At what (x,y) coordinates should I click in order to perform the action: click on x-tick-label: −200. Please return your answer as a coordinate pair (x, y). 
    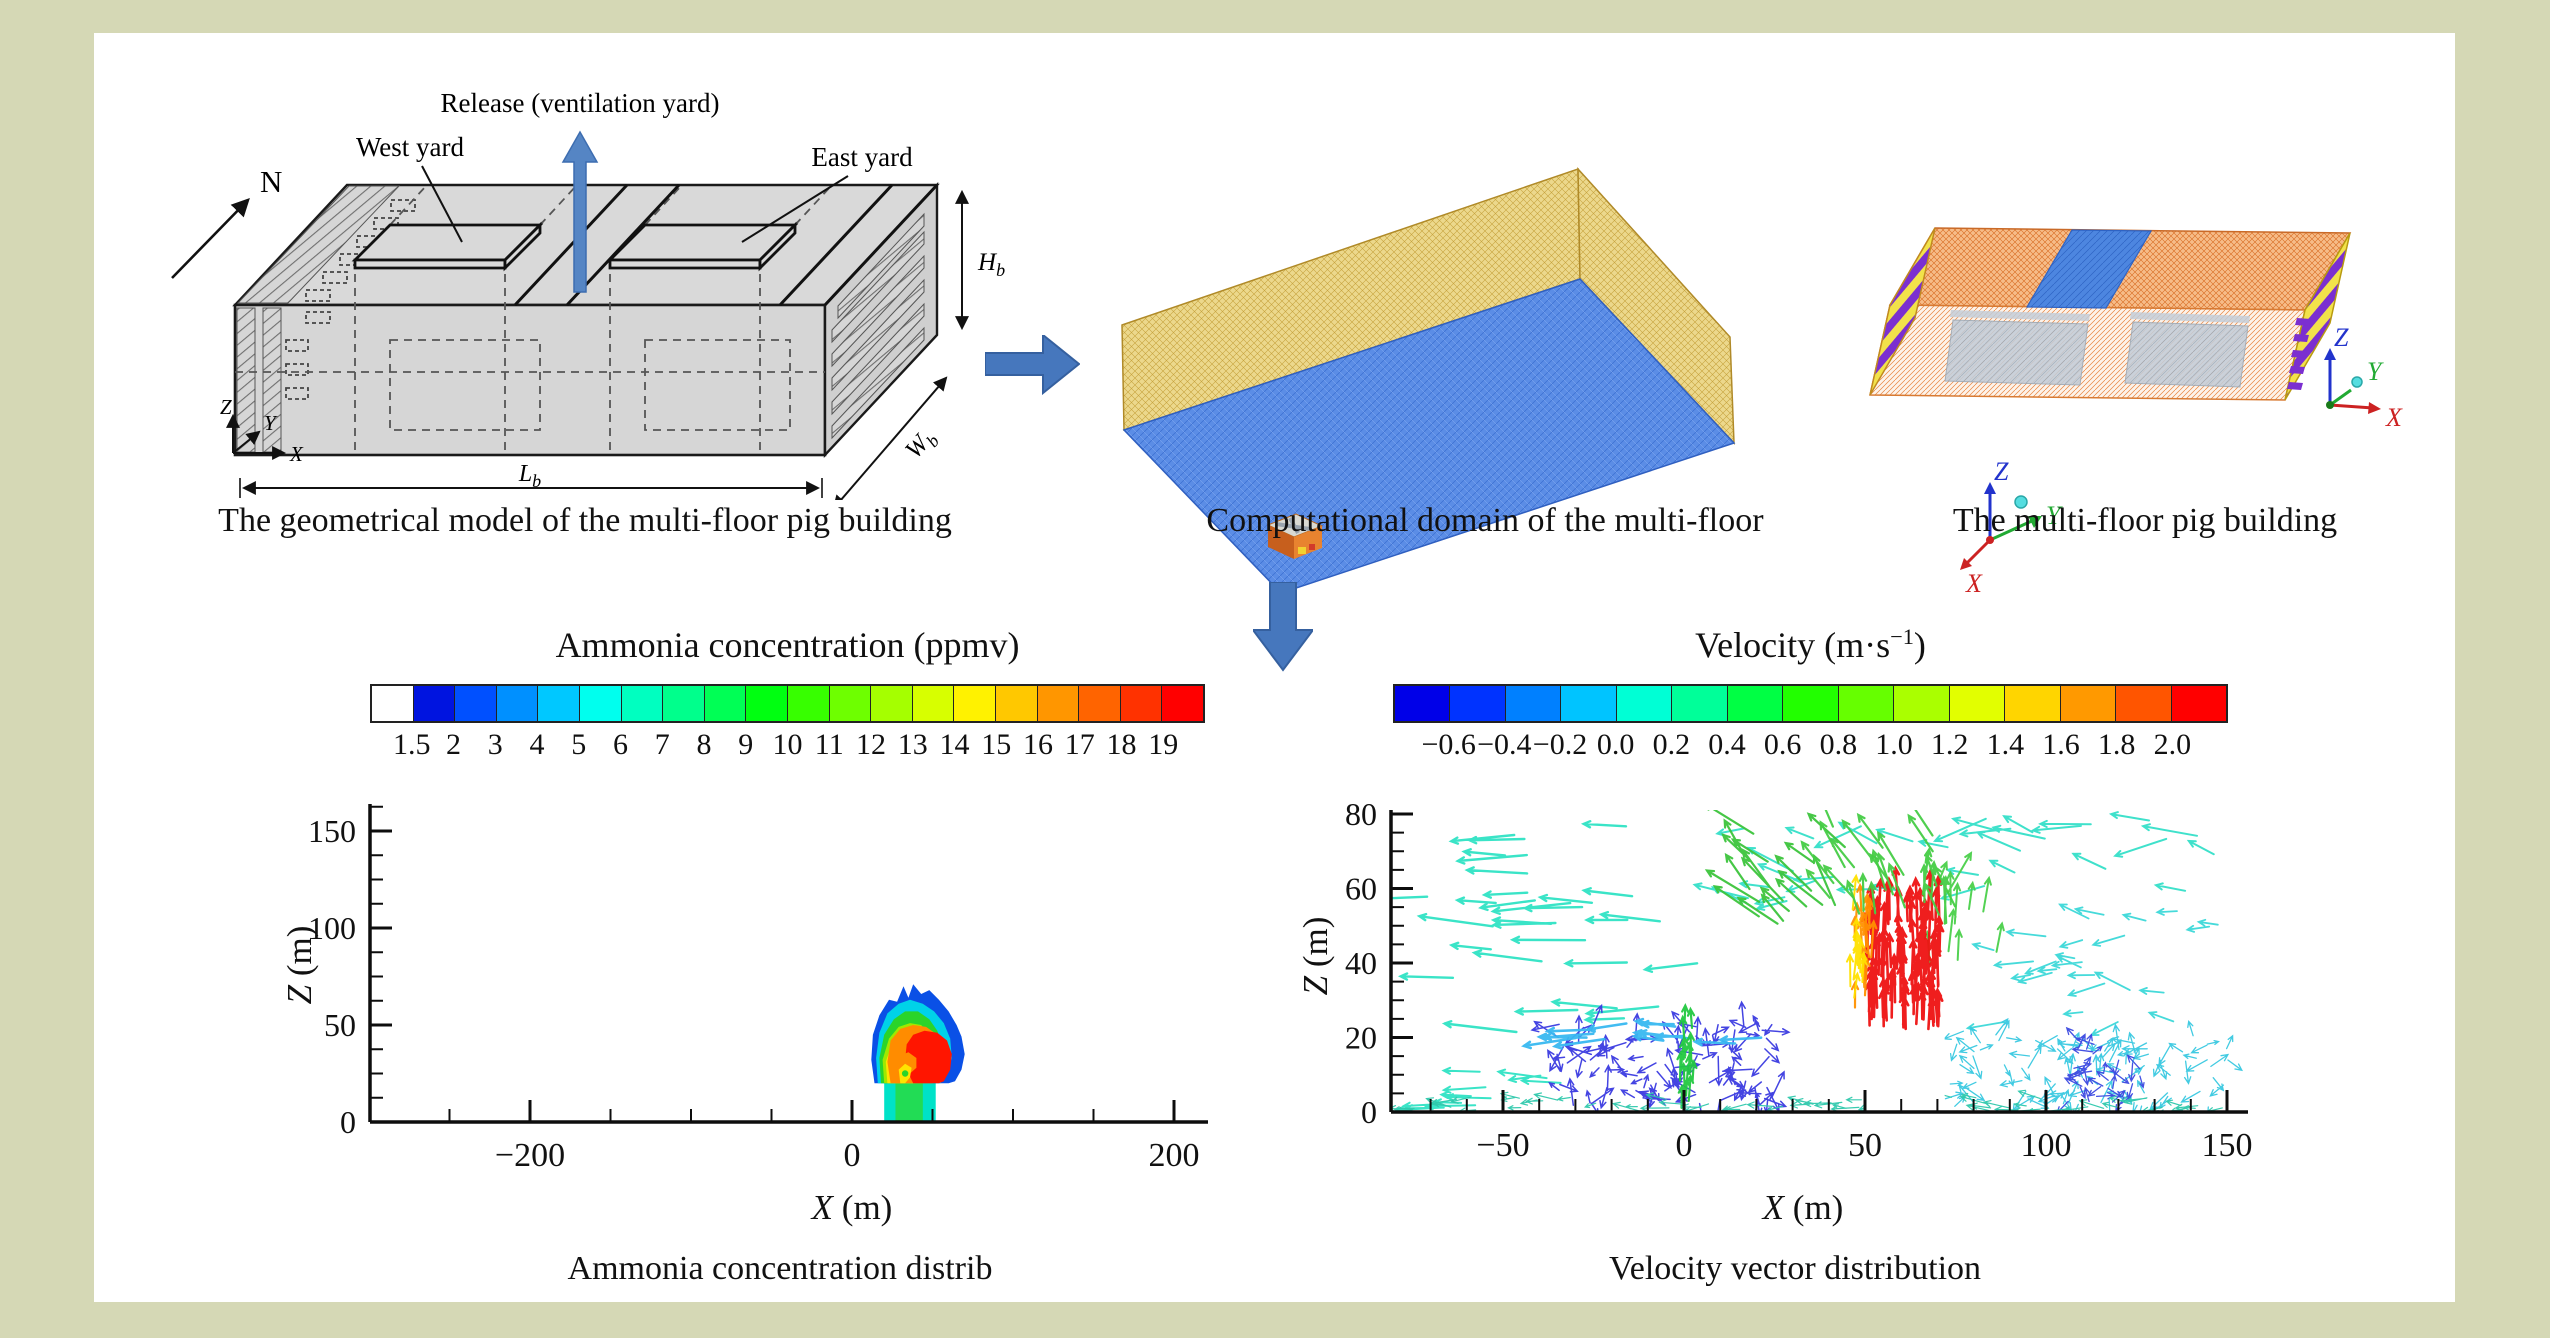
    Looking at the image, I should click on (530, 1155).